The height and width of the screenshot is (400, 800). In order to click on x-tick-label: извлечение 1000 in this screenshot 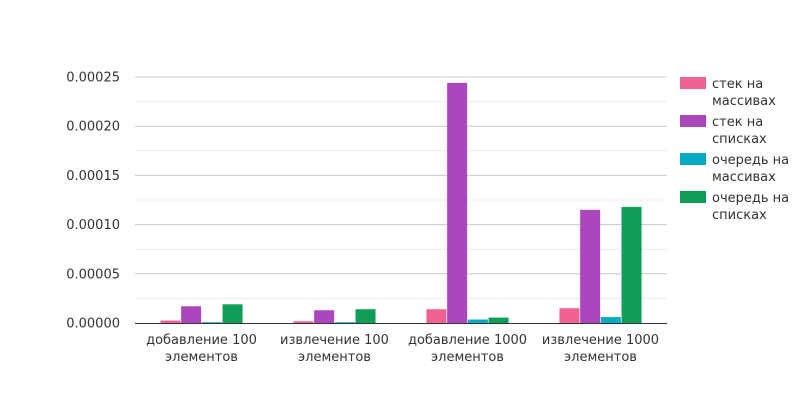, I will do `click(600, 340)`.